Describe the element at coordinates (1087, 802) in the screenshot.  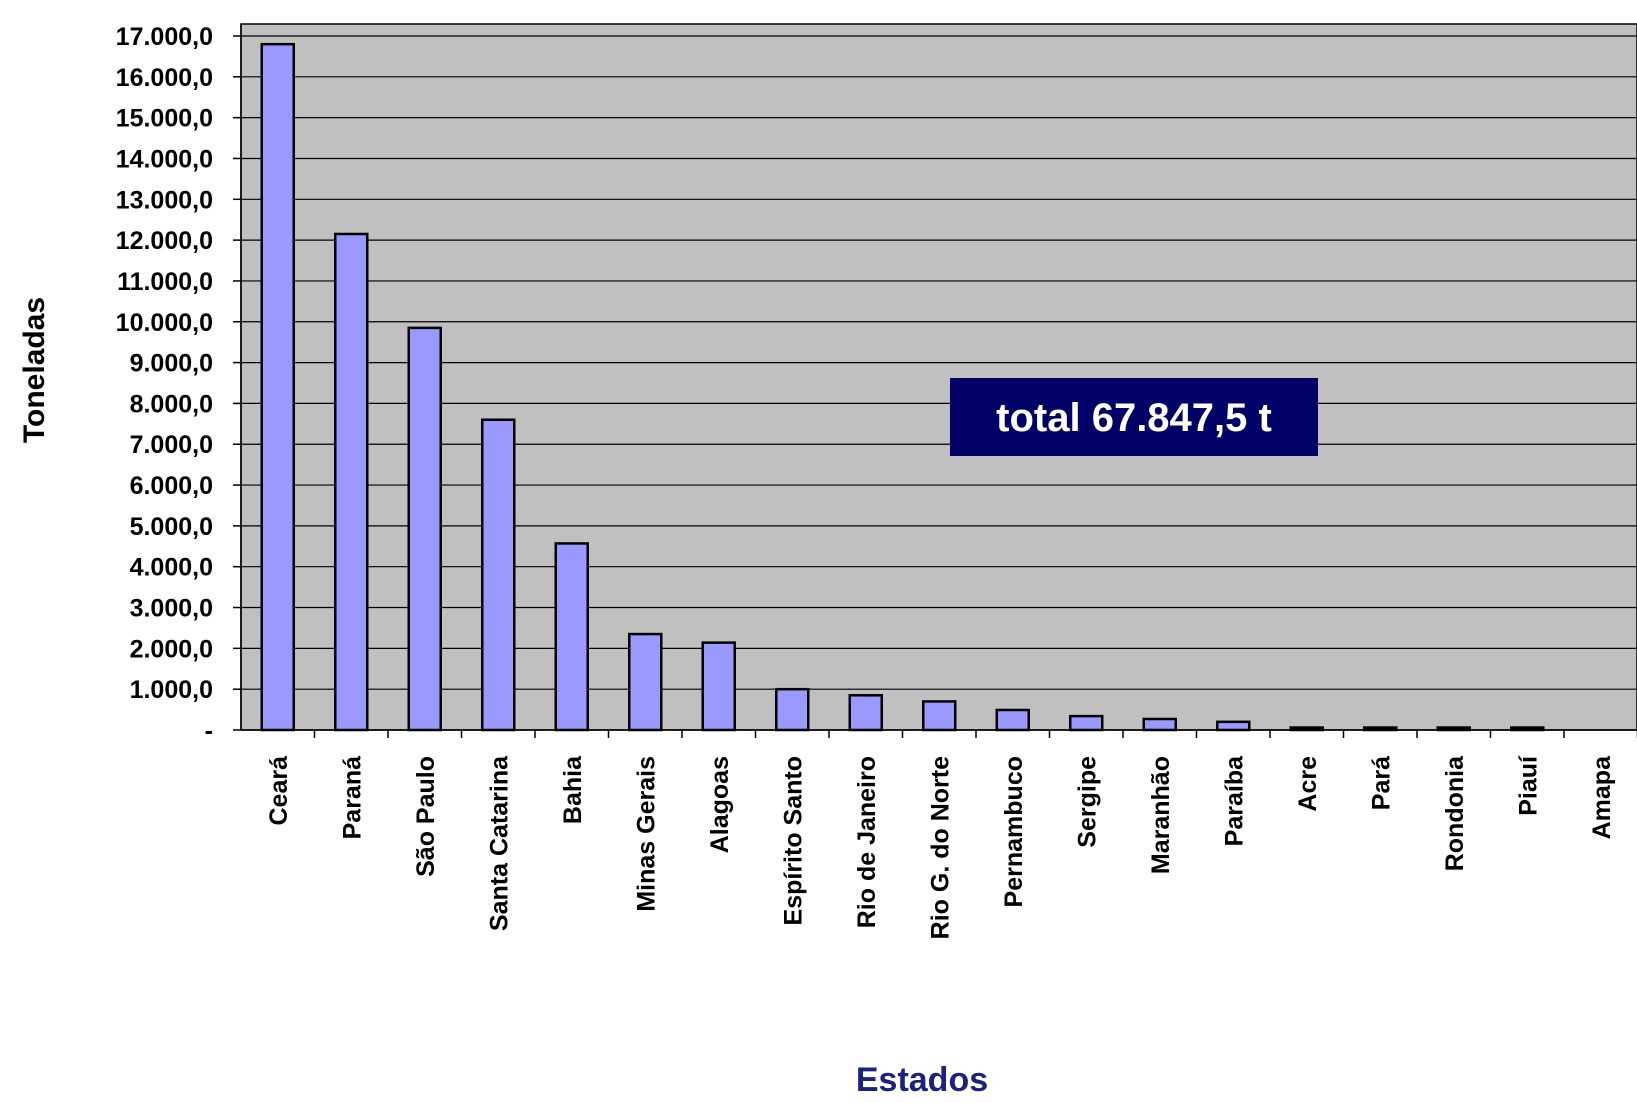
I see `x-tick-label: Sergipe` at that location.